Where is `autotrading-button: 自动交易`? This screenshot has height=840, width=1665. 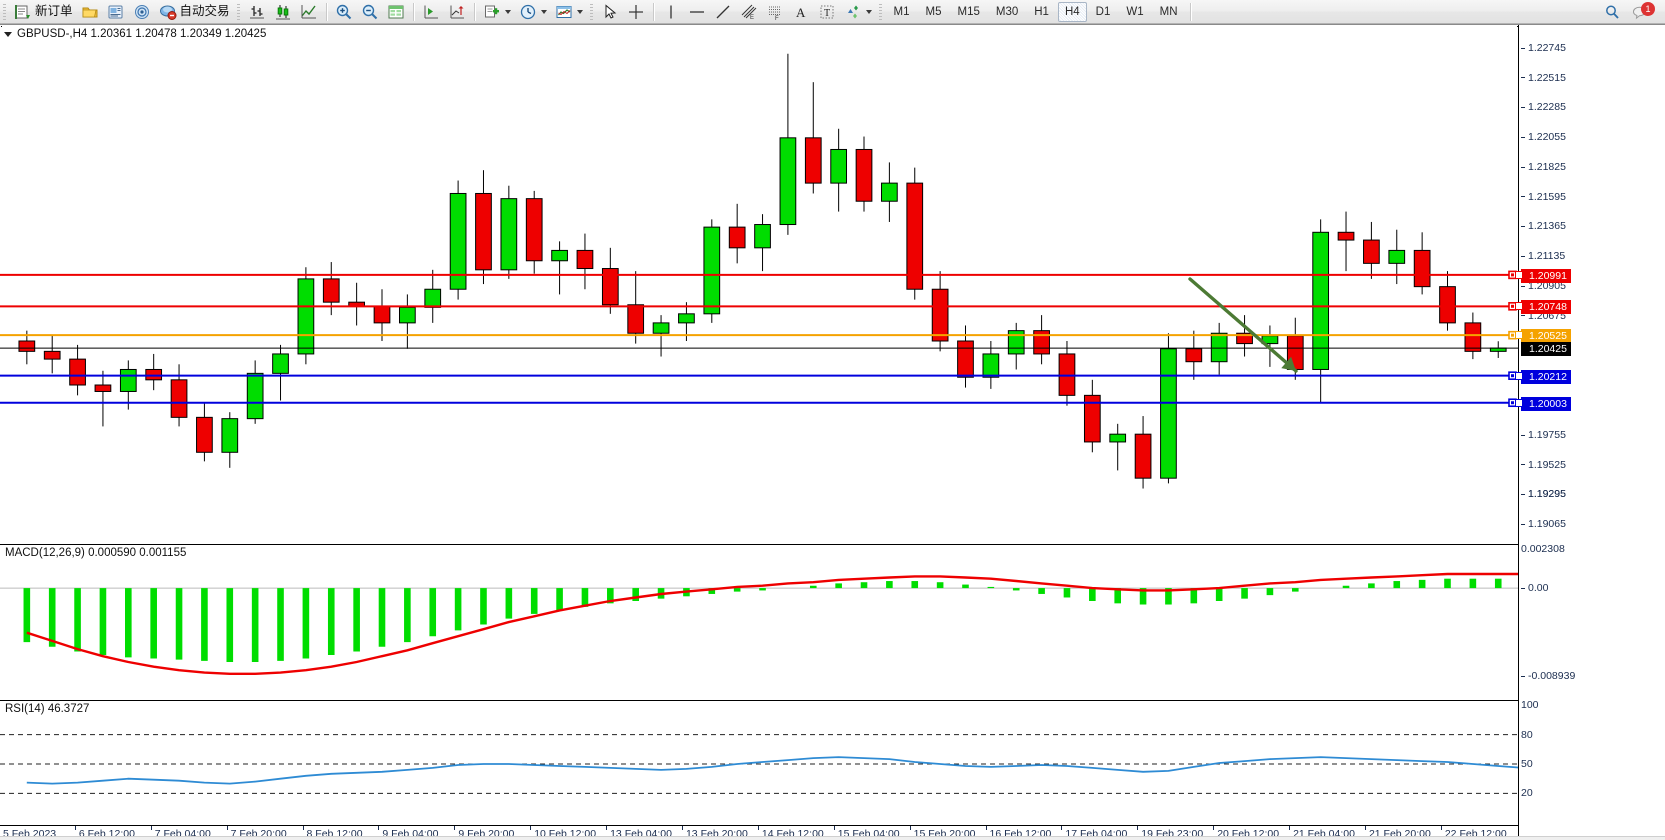 autotrading-button: 自动交易 is located at coordinates (194, 12).